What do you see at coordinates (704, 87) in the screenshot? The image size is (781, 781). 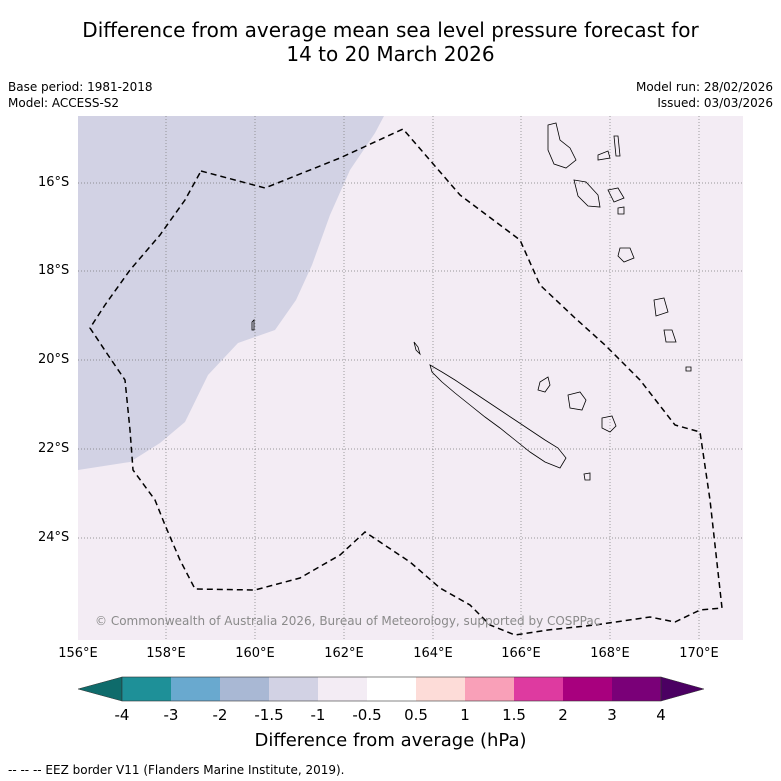 I see `model-run: Model run: 28/02/2026` at bounding box center [704, 87].